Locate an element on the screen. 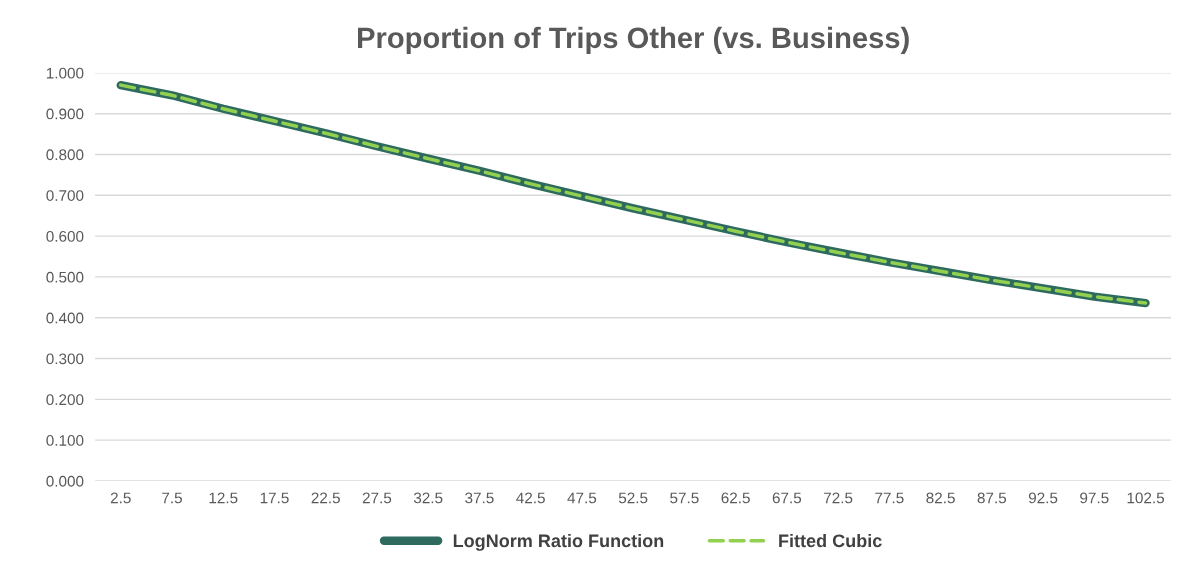 This screenshot has width=1189, height=583. x-tick-label: 52.5 is located at coordinates (633, 498).